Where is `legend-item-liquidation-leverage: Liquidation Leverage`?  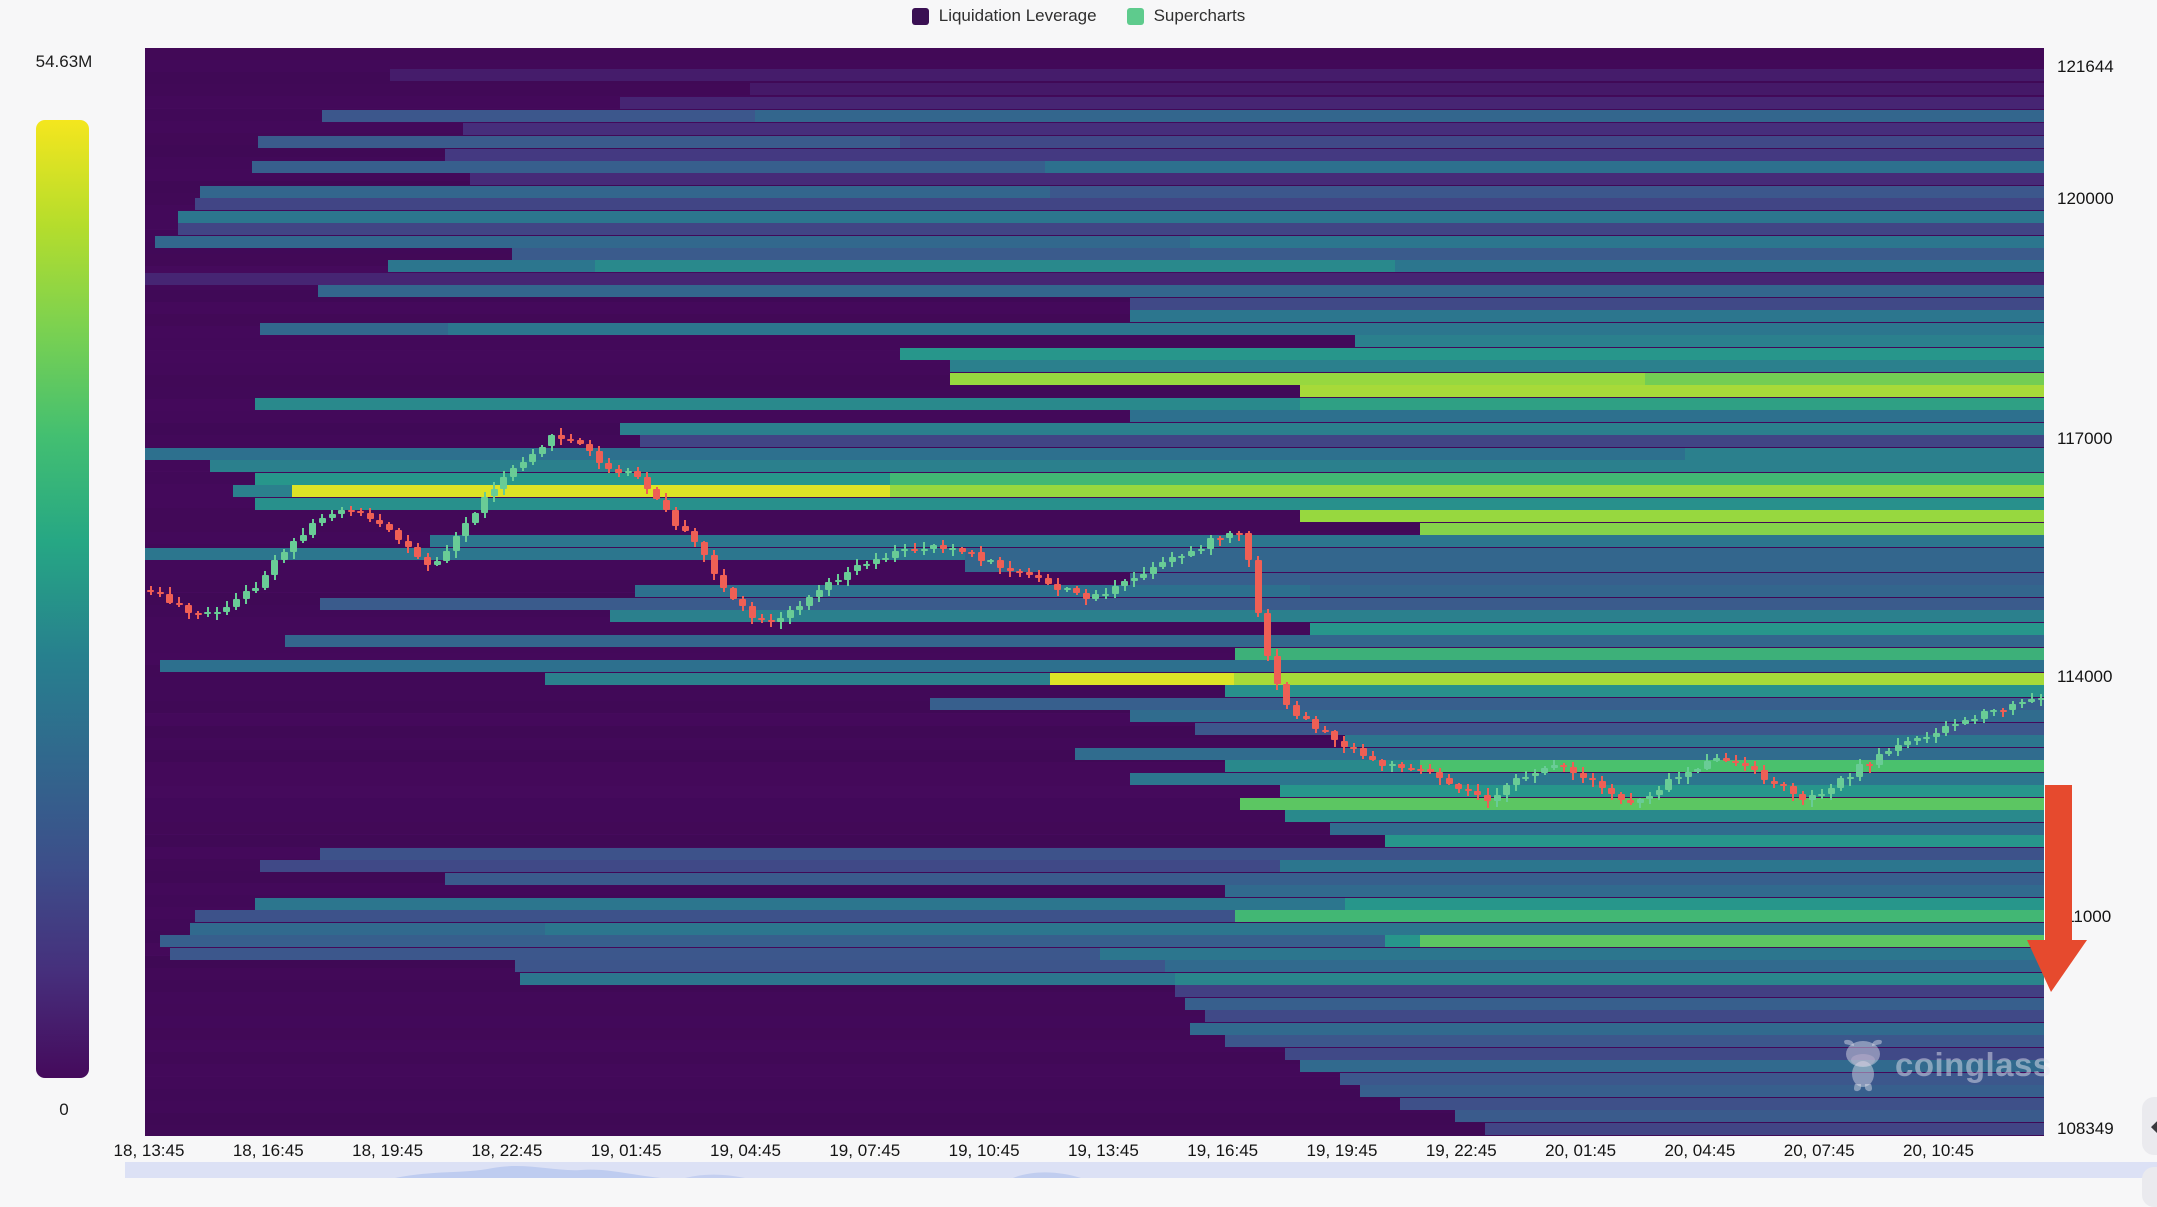
legend-item-liquidation-leverage: Liquidation Leverage is located at coordinates (1004, 16).